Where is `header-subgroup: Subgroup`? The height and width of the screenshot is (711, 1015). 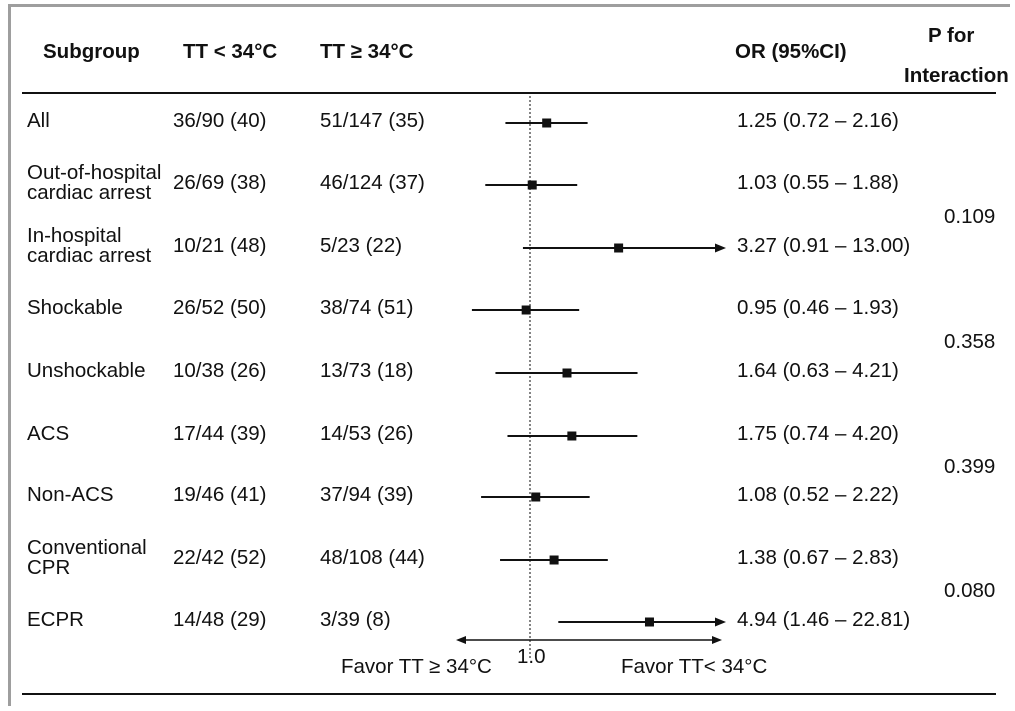
header-subgroup: Subgroup is located at coordinates (91, 51).